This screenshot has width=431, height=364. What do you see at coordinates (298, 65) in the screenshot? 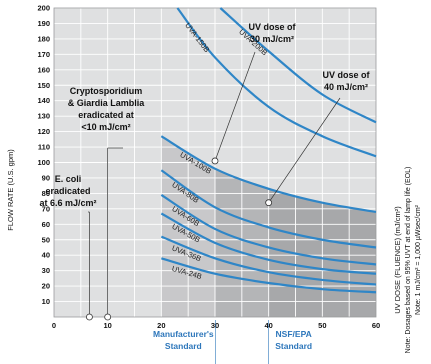
I see `curve-uva-200b` at bounding box center [298, 65].